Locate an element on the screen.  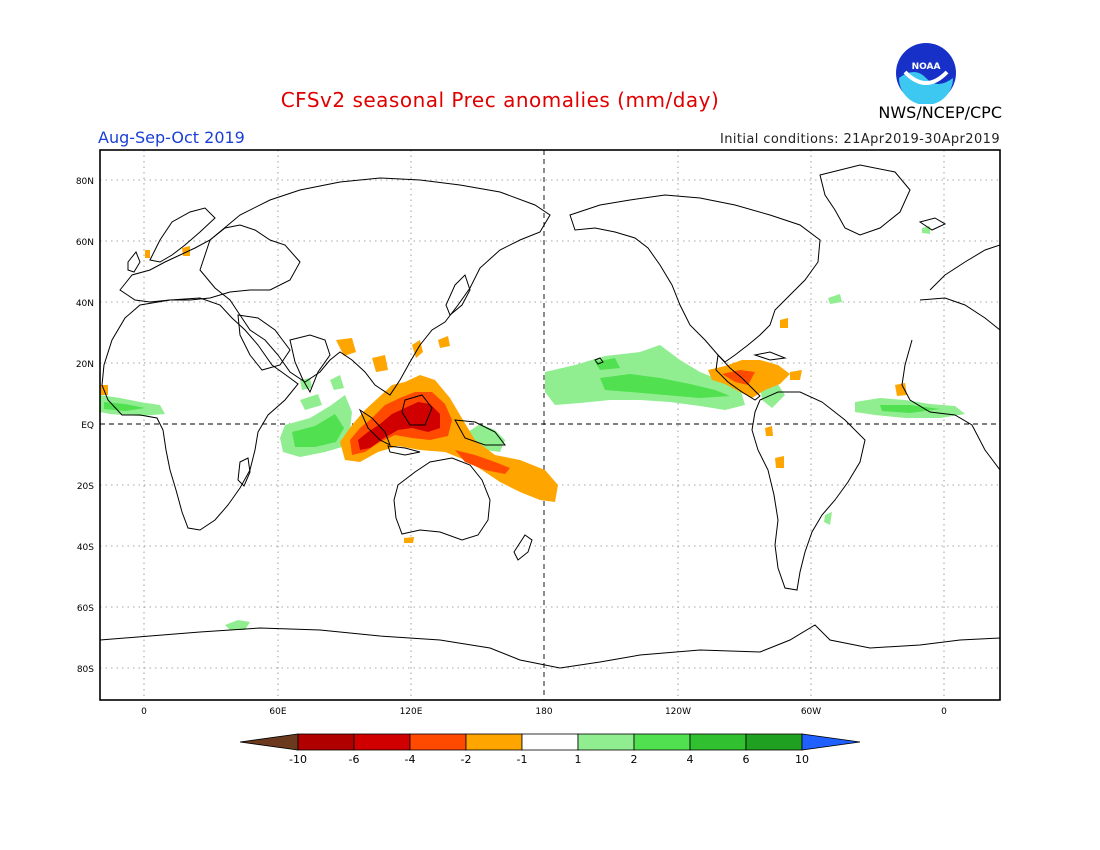
noaa-logo: NOAA is located at coordinates (926, 73).